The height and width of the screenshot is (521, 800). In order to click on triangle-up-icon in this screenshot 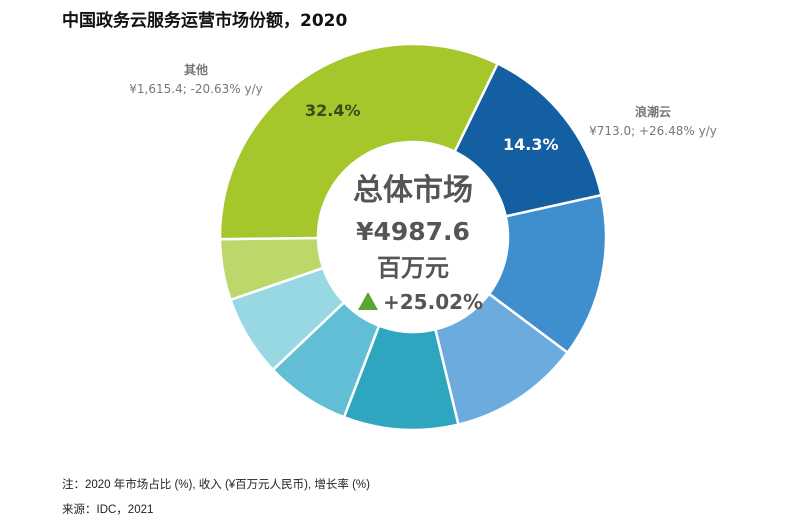, I will do `click(368, 301)`.